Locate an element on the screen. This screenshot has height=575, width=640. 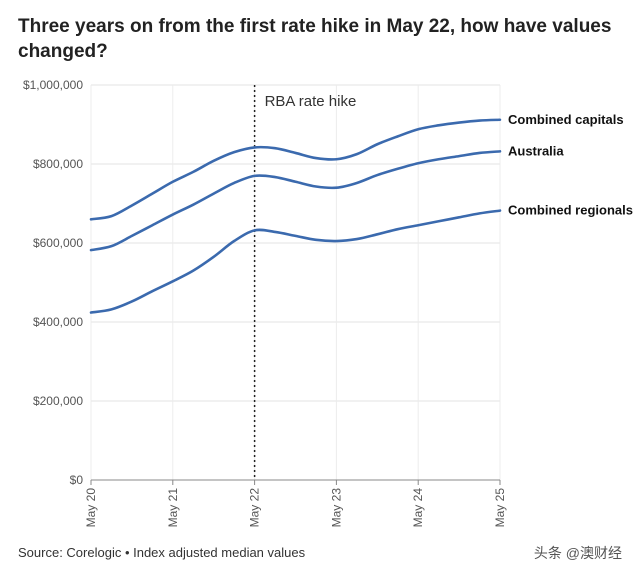
watermark: 头条 @澳财经 is located at coordinates (577, 553).